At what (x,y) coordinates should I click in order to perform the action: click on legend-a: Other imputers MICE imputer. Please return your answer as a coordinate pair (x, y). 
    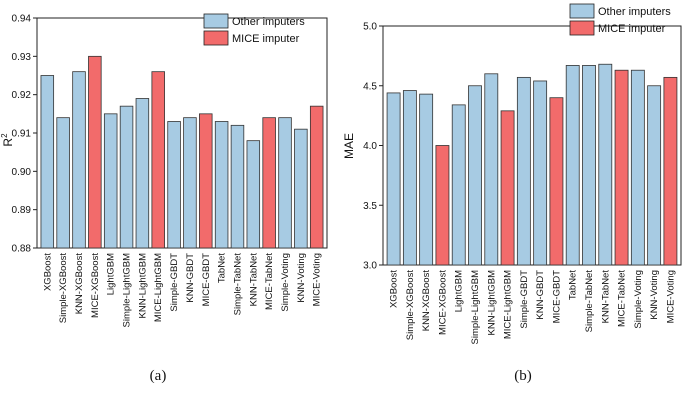
    Looking at the image, I should click on (254, 29).